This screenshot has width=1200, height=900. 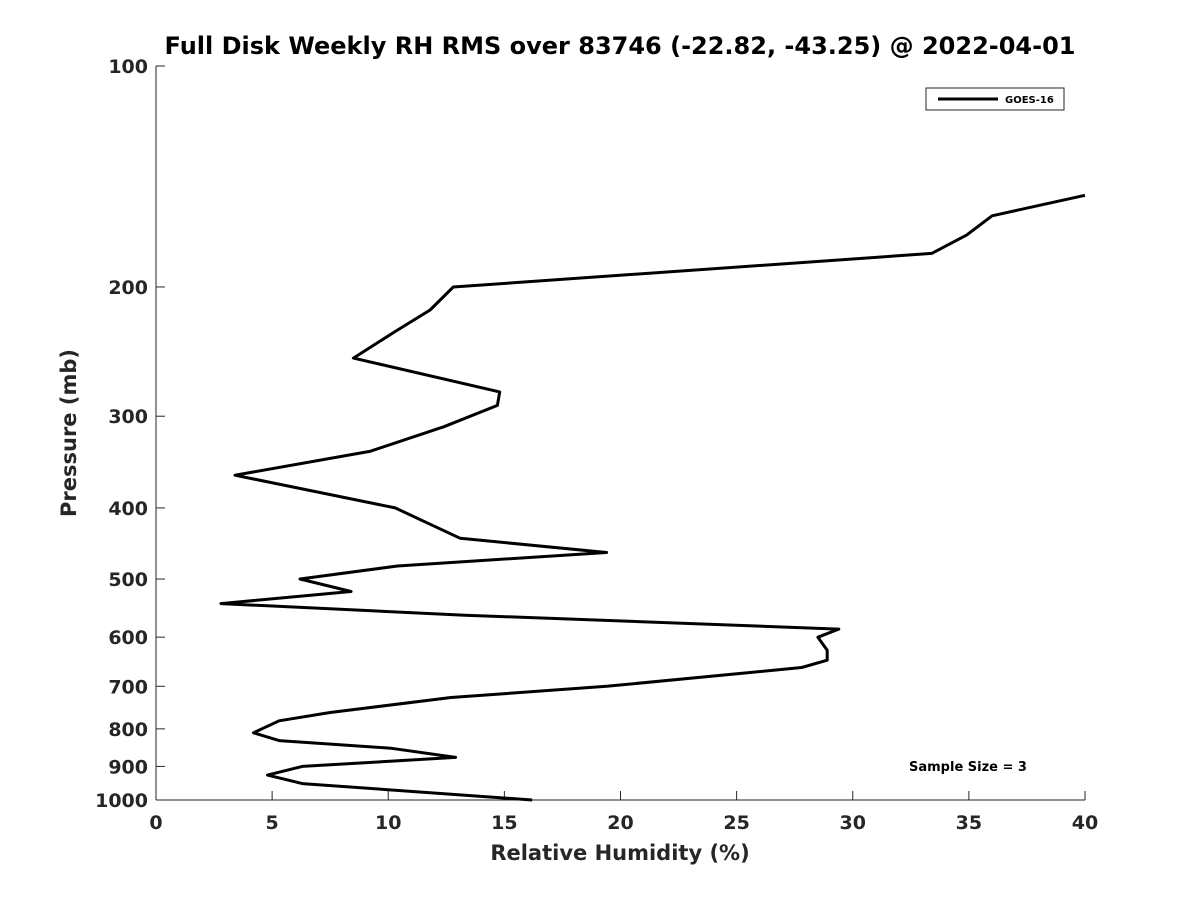 What do you see at coordinates (388, 823) in the screenshot?
I see `x-tick-label: 10` at bounding box center [388, 823].